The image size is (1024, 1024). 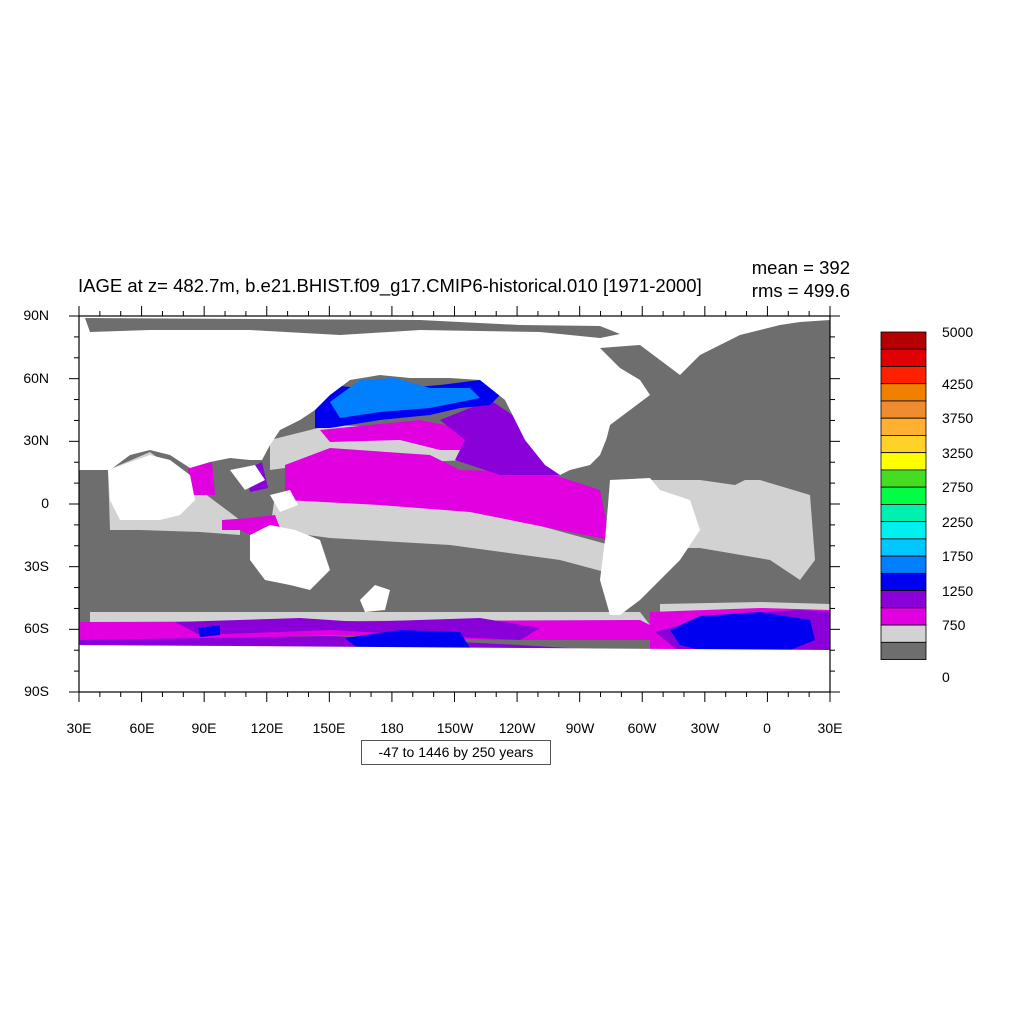 I want to click on lat-tick-90n: 90N, so click(x=36, y=315).